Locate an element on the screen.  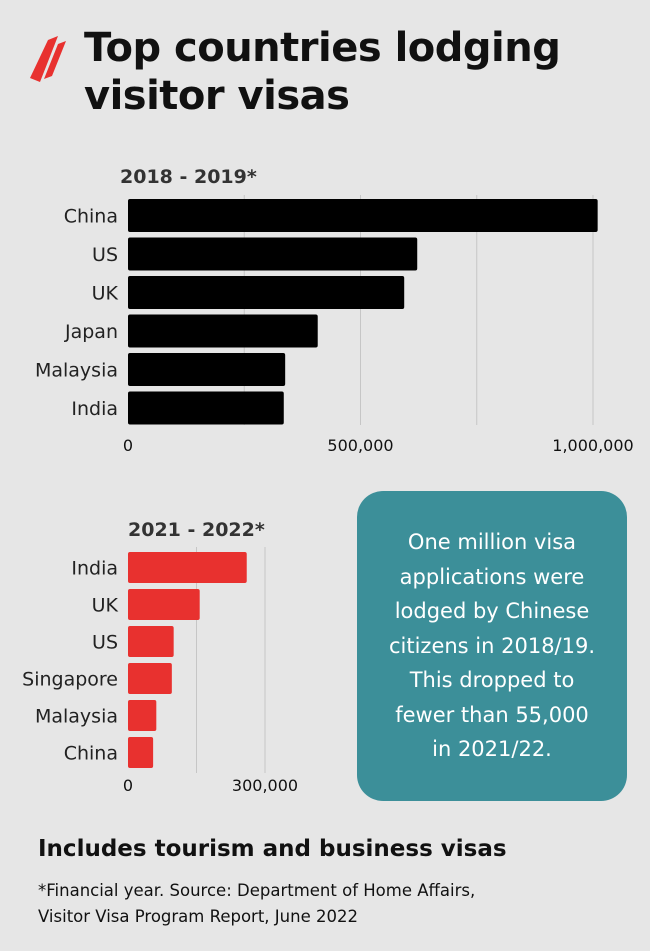
callout-line-7: in 2021/22. is located at coordinates (492, 749).